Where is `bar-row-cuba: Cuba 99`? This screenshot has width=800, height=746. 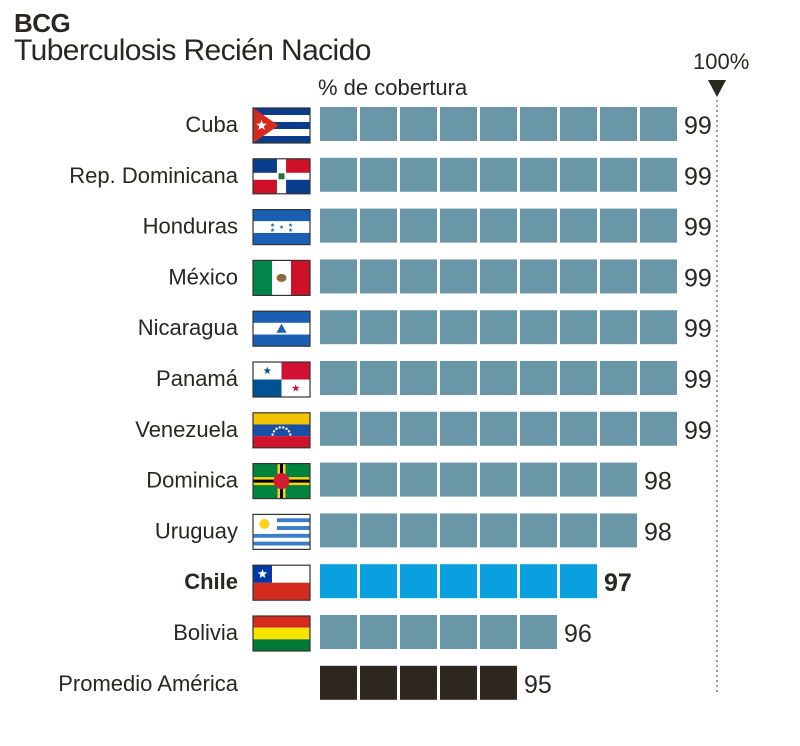 bar-row-cuba: Cuba 99 is located at coordinates (448, 125).